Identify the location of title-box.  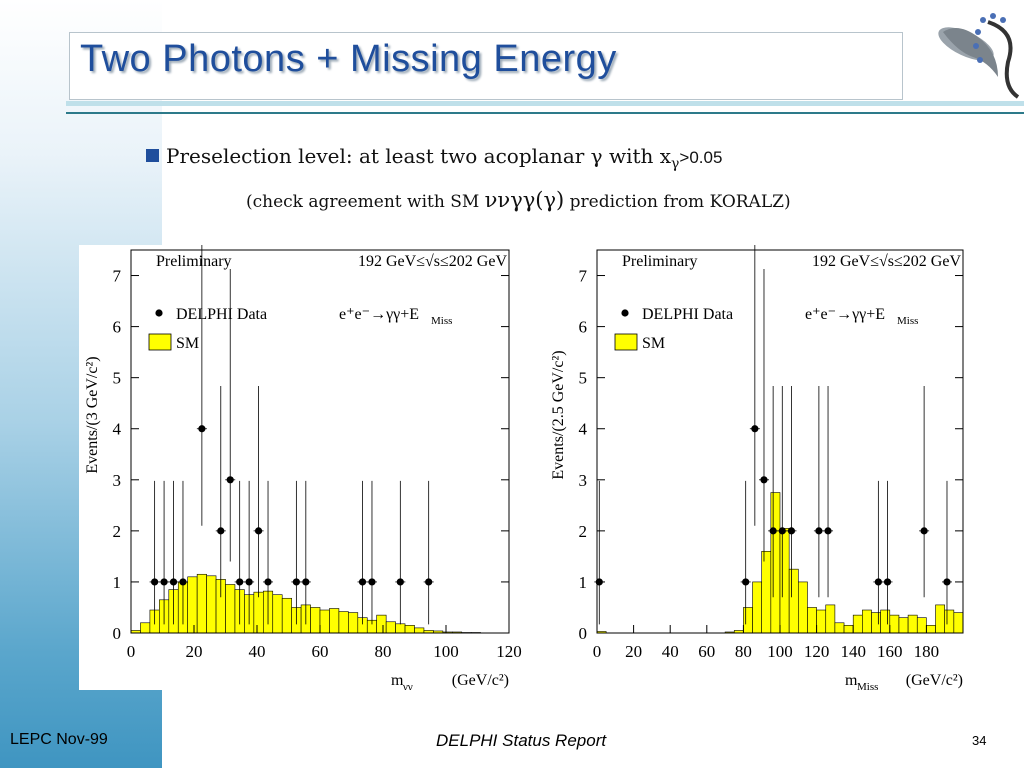
(486, 66).